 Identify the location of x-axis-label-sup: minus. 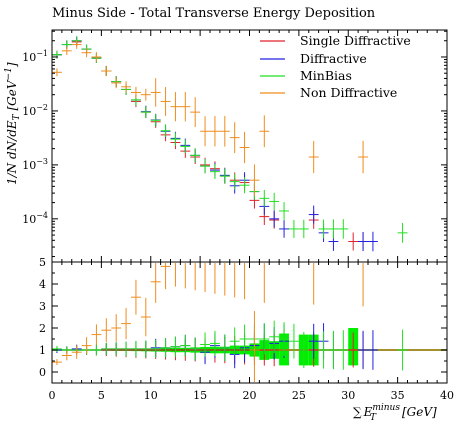
(386, 408).